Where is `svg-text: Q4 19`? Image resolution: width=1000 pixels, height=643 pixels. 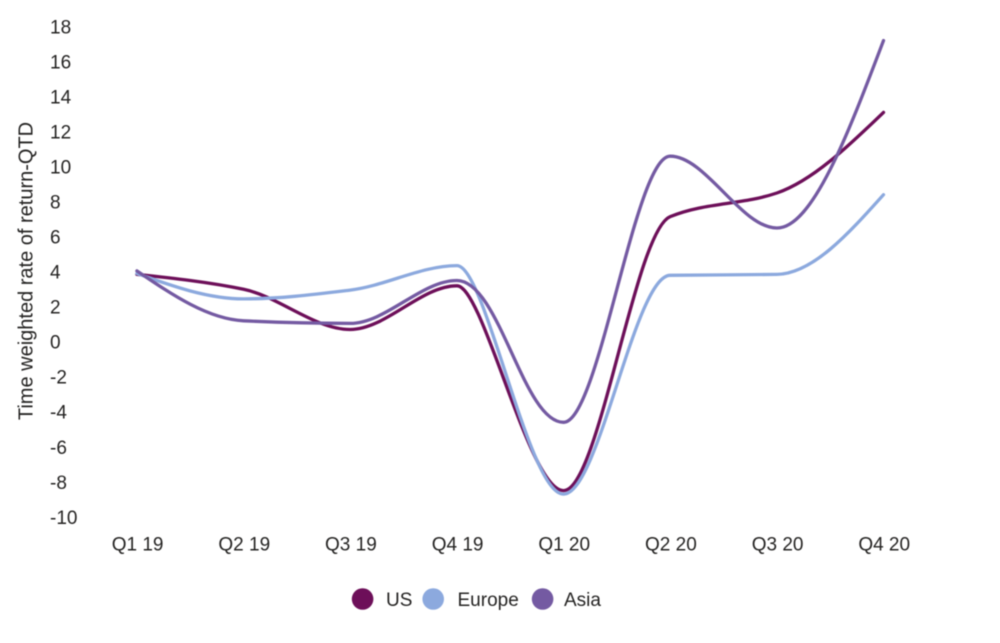
svg-text: Q4 19 is located at coordinates (458, 545).